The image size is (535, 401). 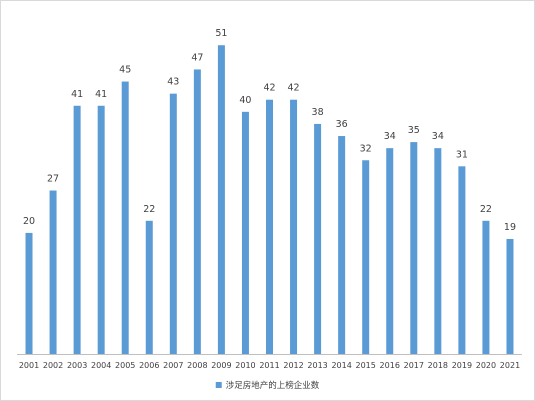 I want to click on data-label-2010: 40, so click(x=245, y=100).